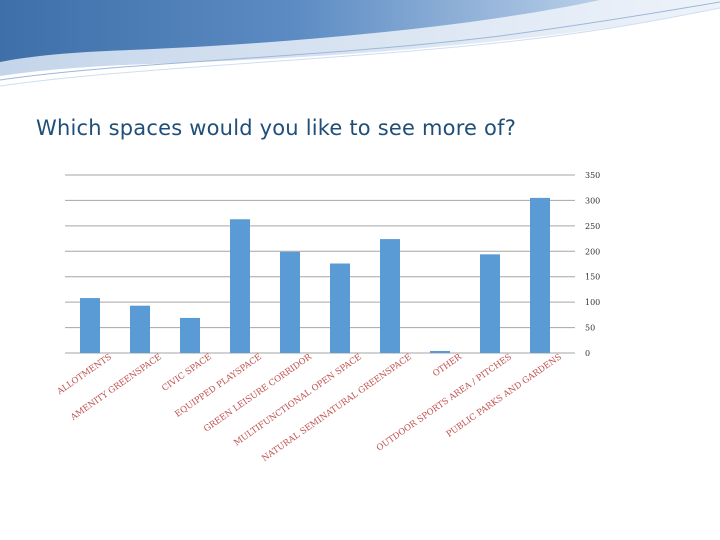 This screenshot has height=540, width=720. Describe the element at coordinates (592, 277) in the screenshot. I see `y-tick-label: 150` at that location.